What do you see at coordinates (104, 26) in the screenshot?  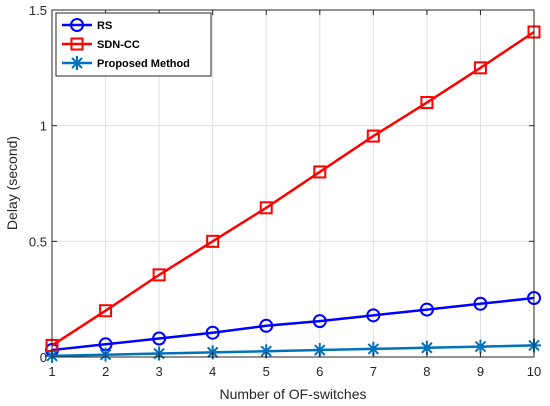 I see `legend-label: RS` at bounding box center [104, 26].